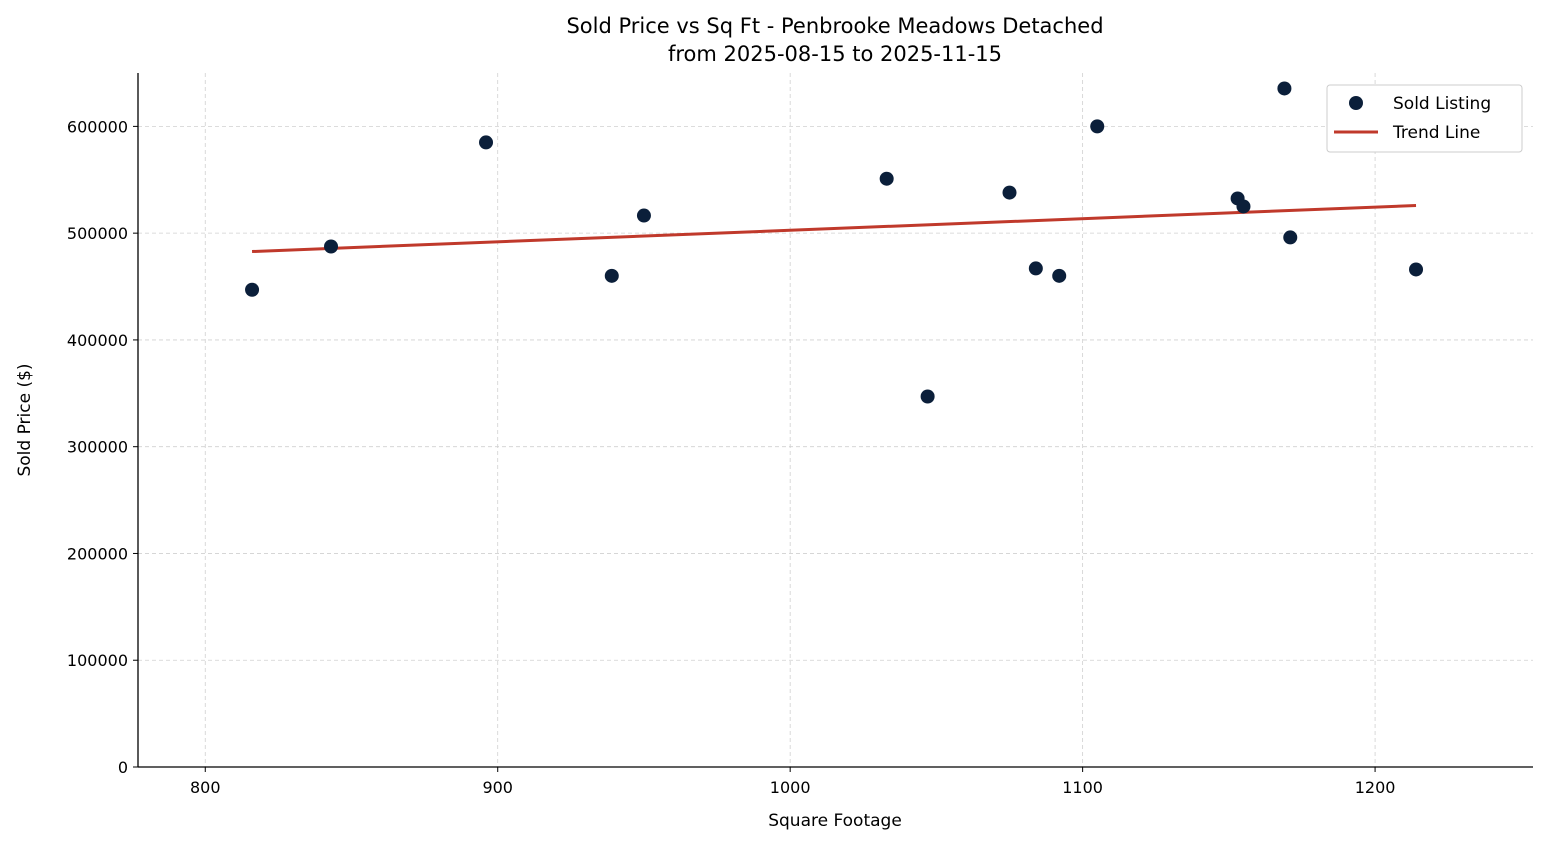 This screenshot has width=1547, height=845. I want to click on chart-subtitle: from 2025-08-15 to 2025-11-15, so click(835, 54).